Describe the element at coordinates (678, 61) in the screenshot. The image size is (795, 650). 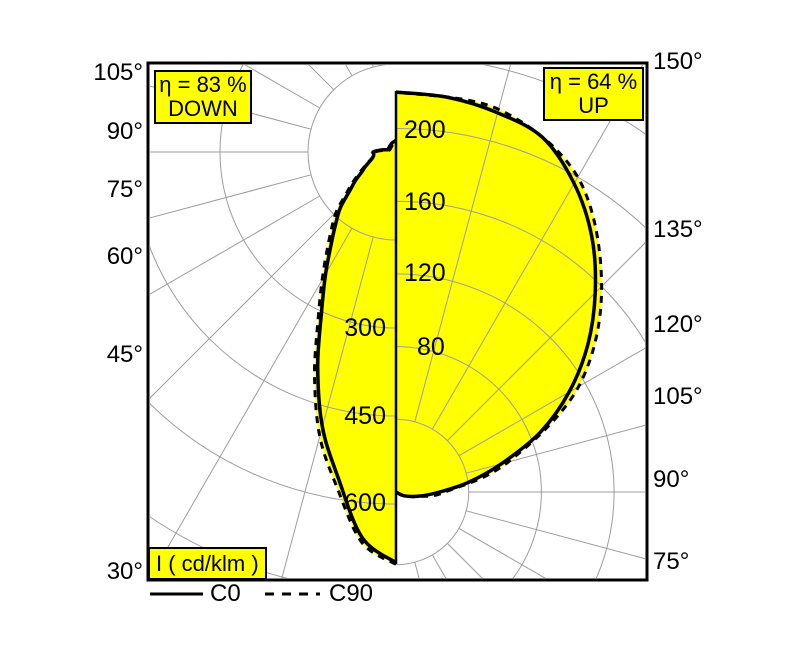
I see `right-angle-label: 150°` at that location.